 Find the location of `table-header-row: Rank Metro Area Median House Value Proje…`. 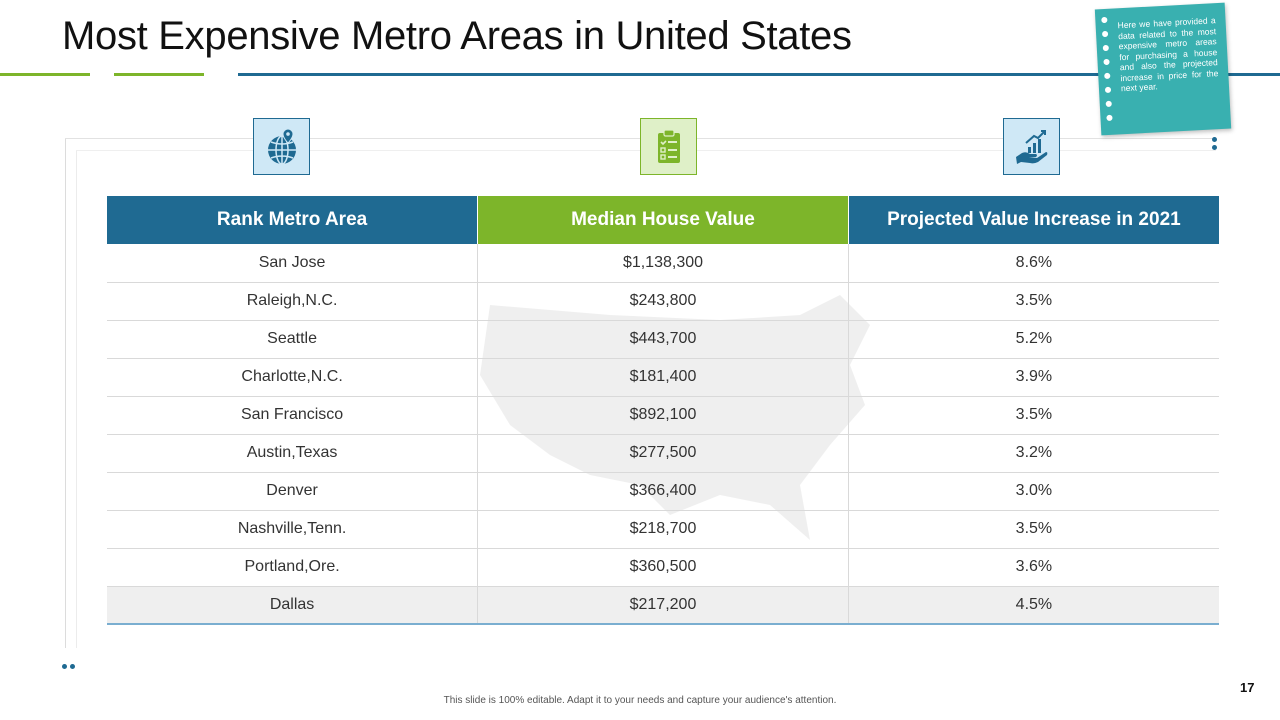

table-header-row: Rank Metro Area Median House Value Proje… is located at coordinates (663, 220).